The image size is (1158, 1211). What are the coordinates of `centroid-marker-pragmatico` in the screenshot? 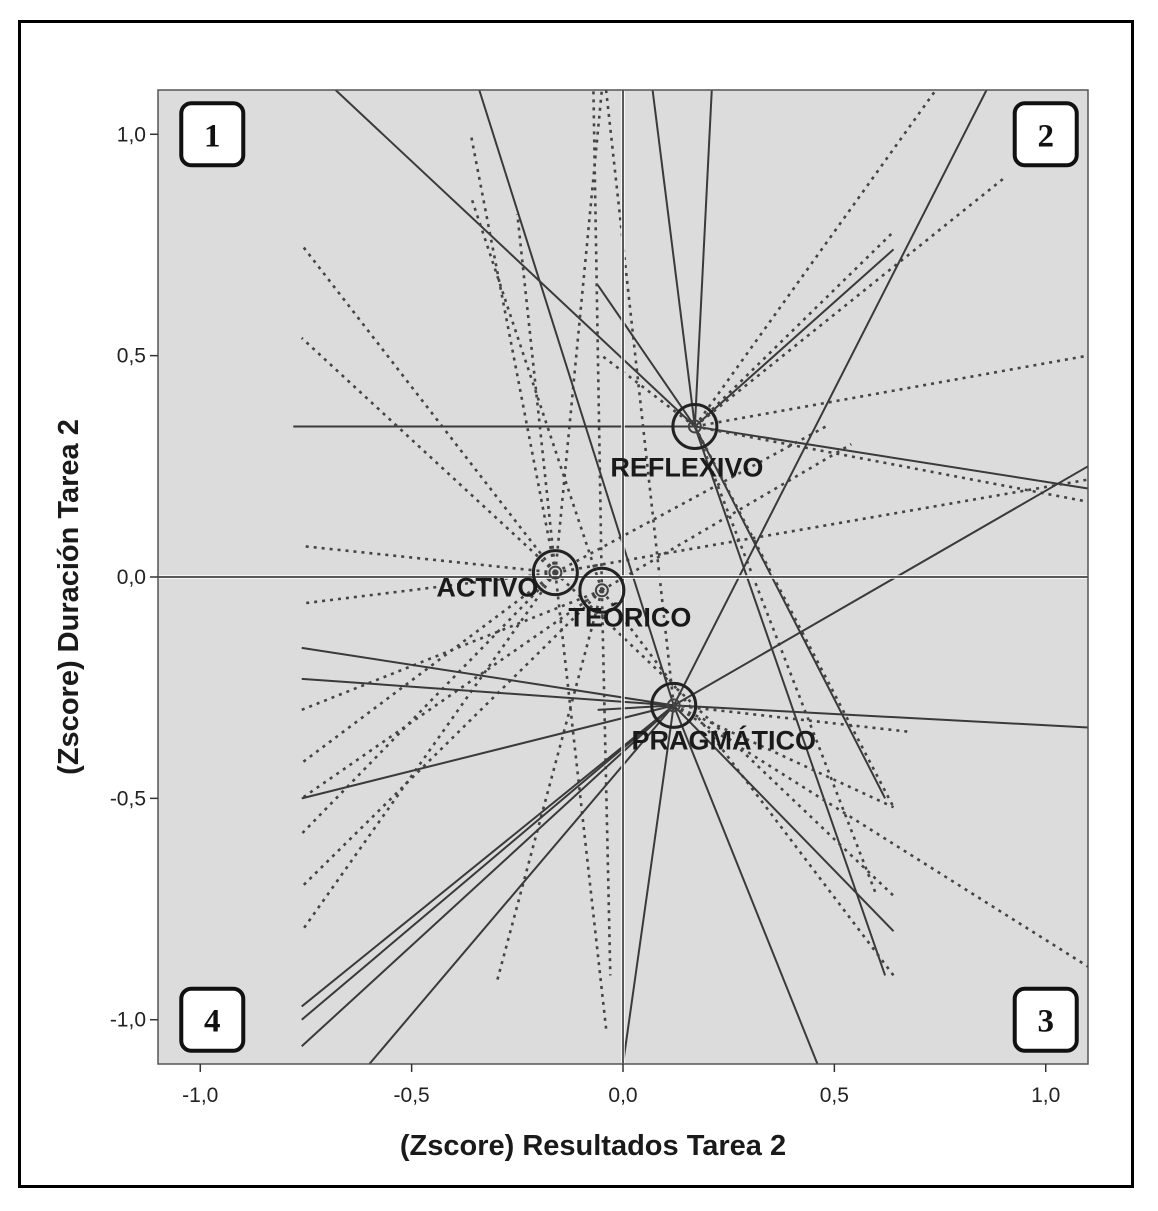 It's located at (674, 705).